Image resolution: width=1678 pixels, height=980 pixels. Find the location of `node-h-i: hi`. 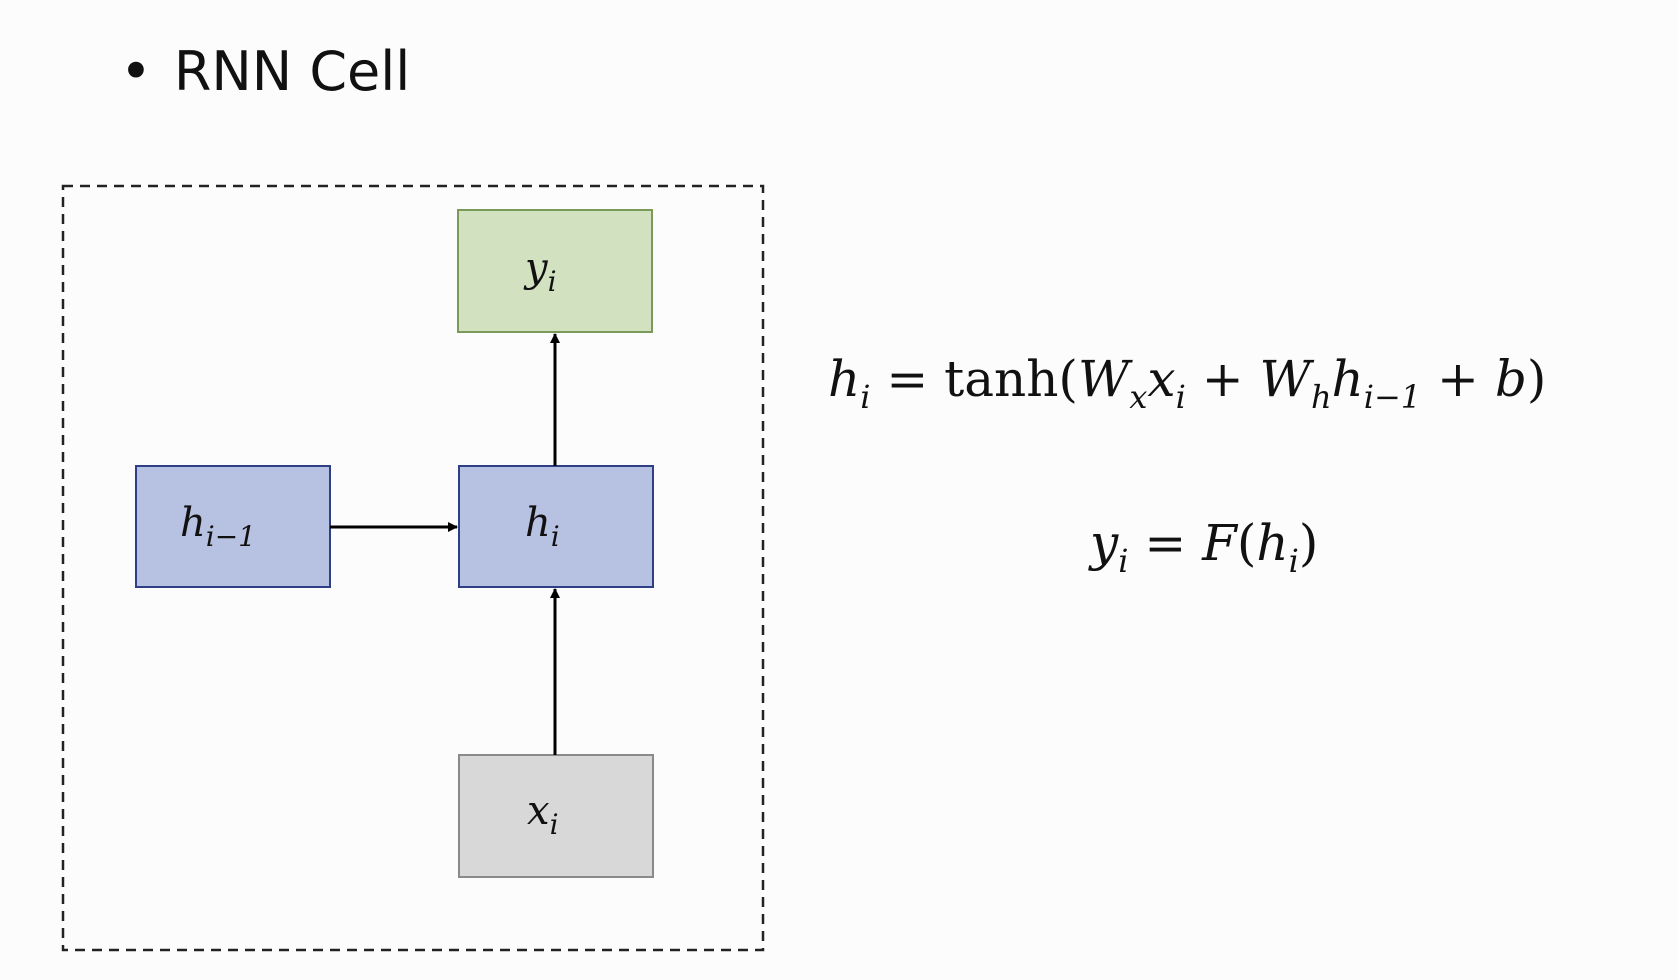

node-h-i: hi is located at coordinates (556, 526).